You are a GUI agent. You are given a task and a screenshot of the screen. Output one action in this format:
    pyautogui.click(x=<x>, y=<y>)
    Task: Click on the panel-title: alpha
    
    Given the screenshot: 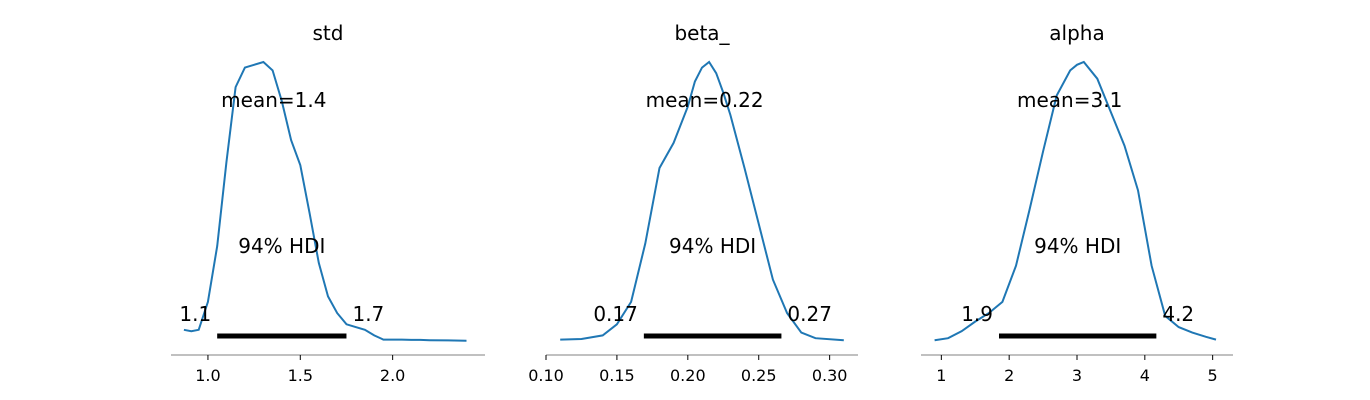 What is the action you would take?
    pyautogui.click(x=1076, y=33)
    